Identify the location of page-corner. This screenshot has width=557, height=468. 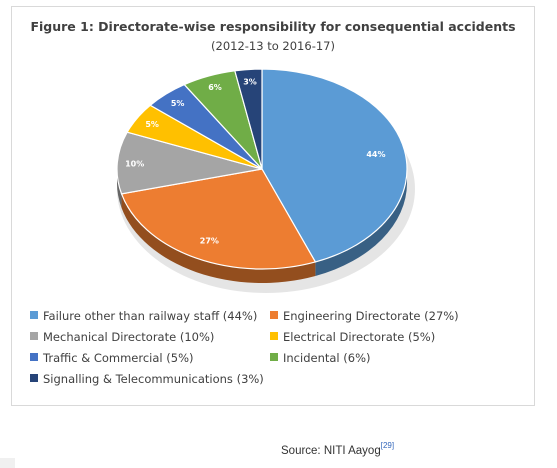
(7, 463).